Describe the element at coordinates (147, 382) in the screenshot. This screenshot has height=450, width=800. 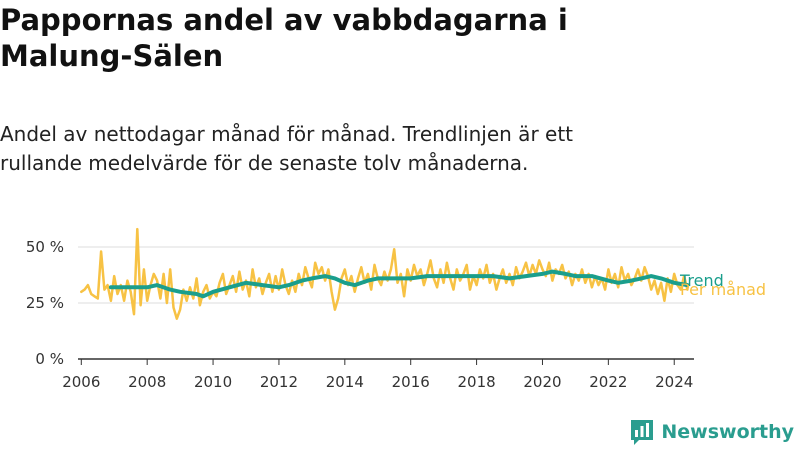
I see `x-tick-label: 2008` at that location.